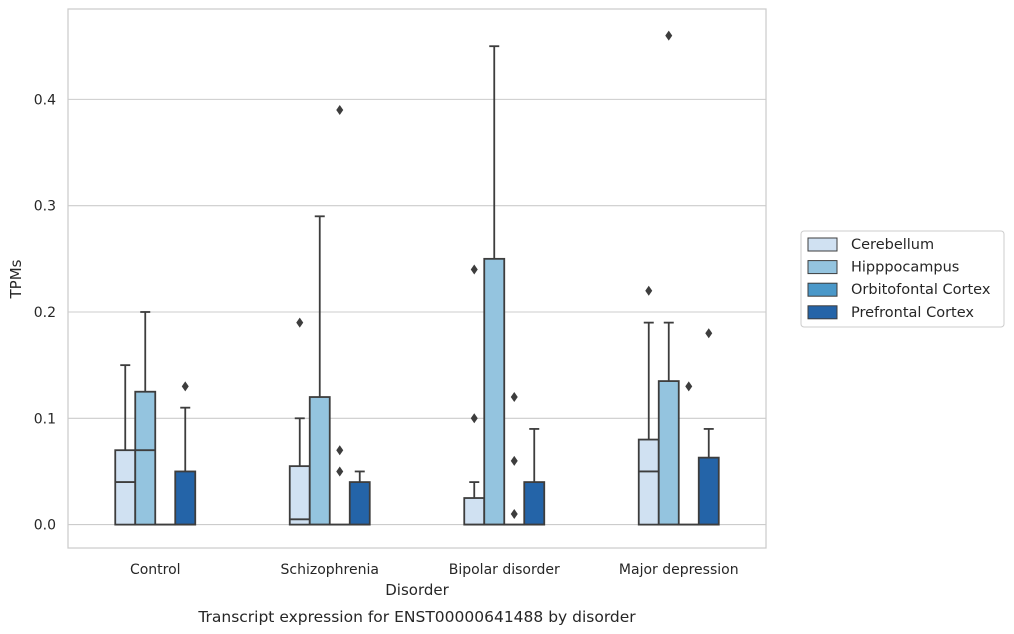 Image resolution: width=1014 pixels, height=634 pixels. I want to click on y-tick-label: 0.2, so click(45, 313).